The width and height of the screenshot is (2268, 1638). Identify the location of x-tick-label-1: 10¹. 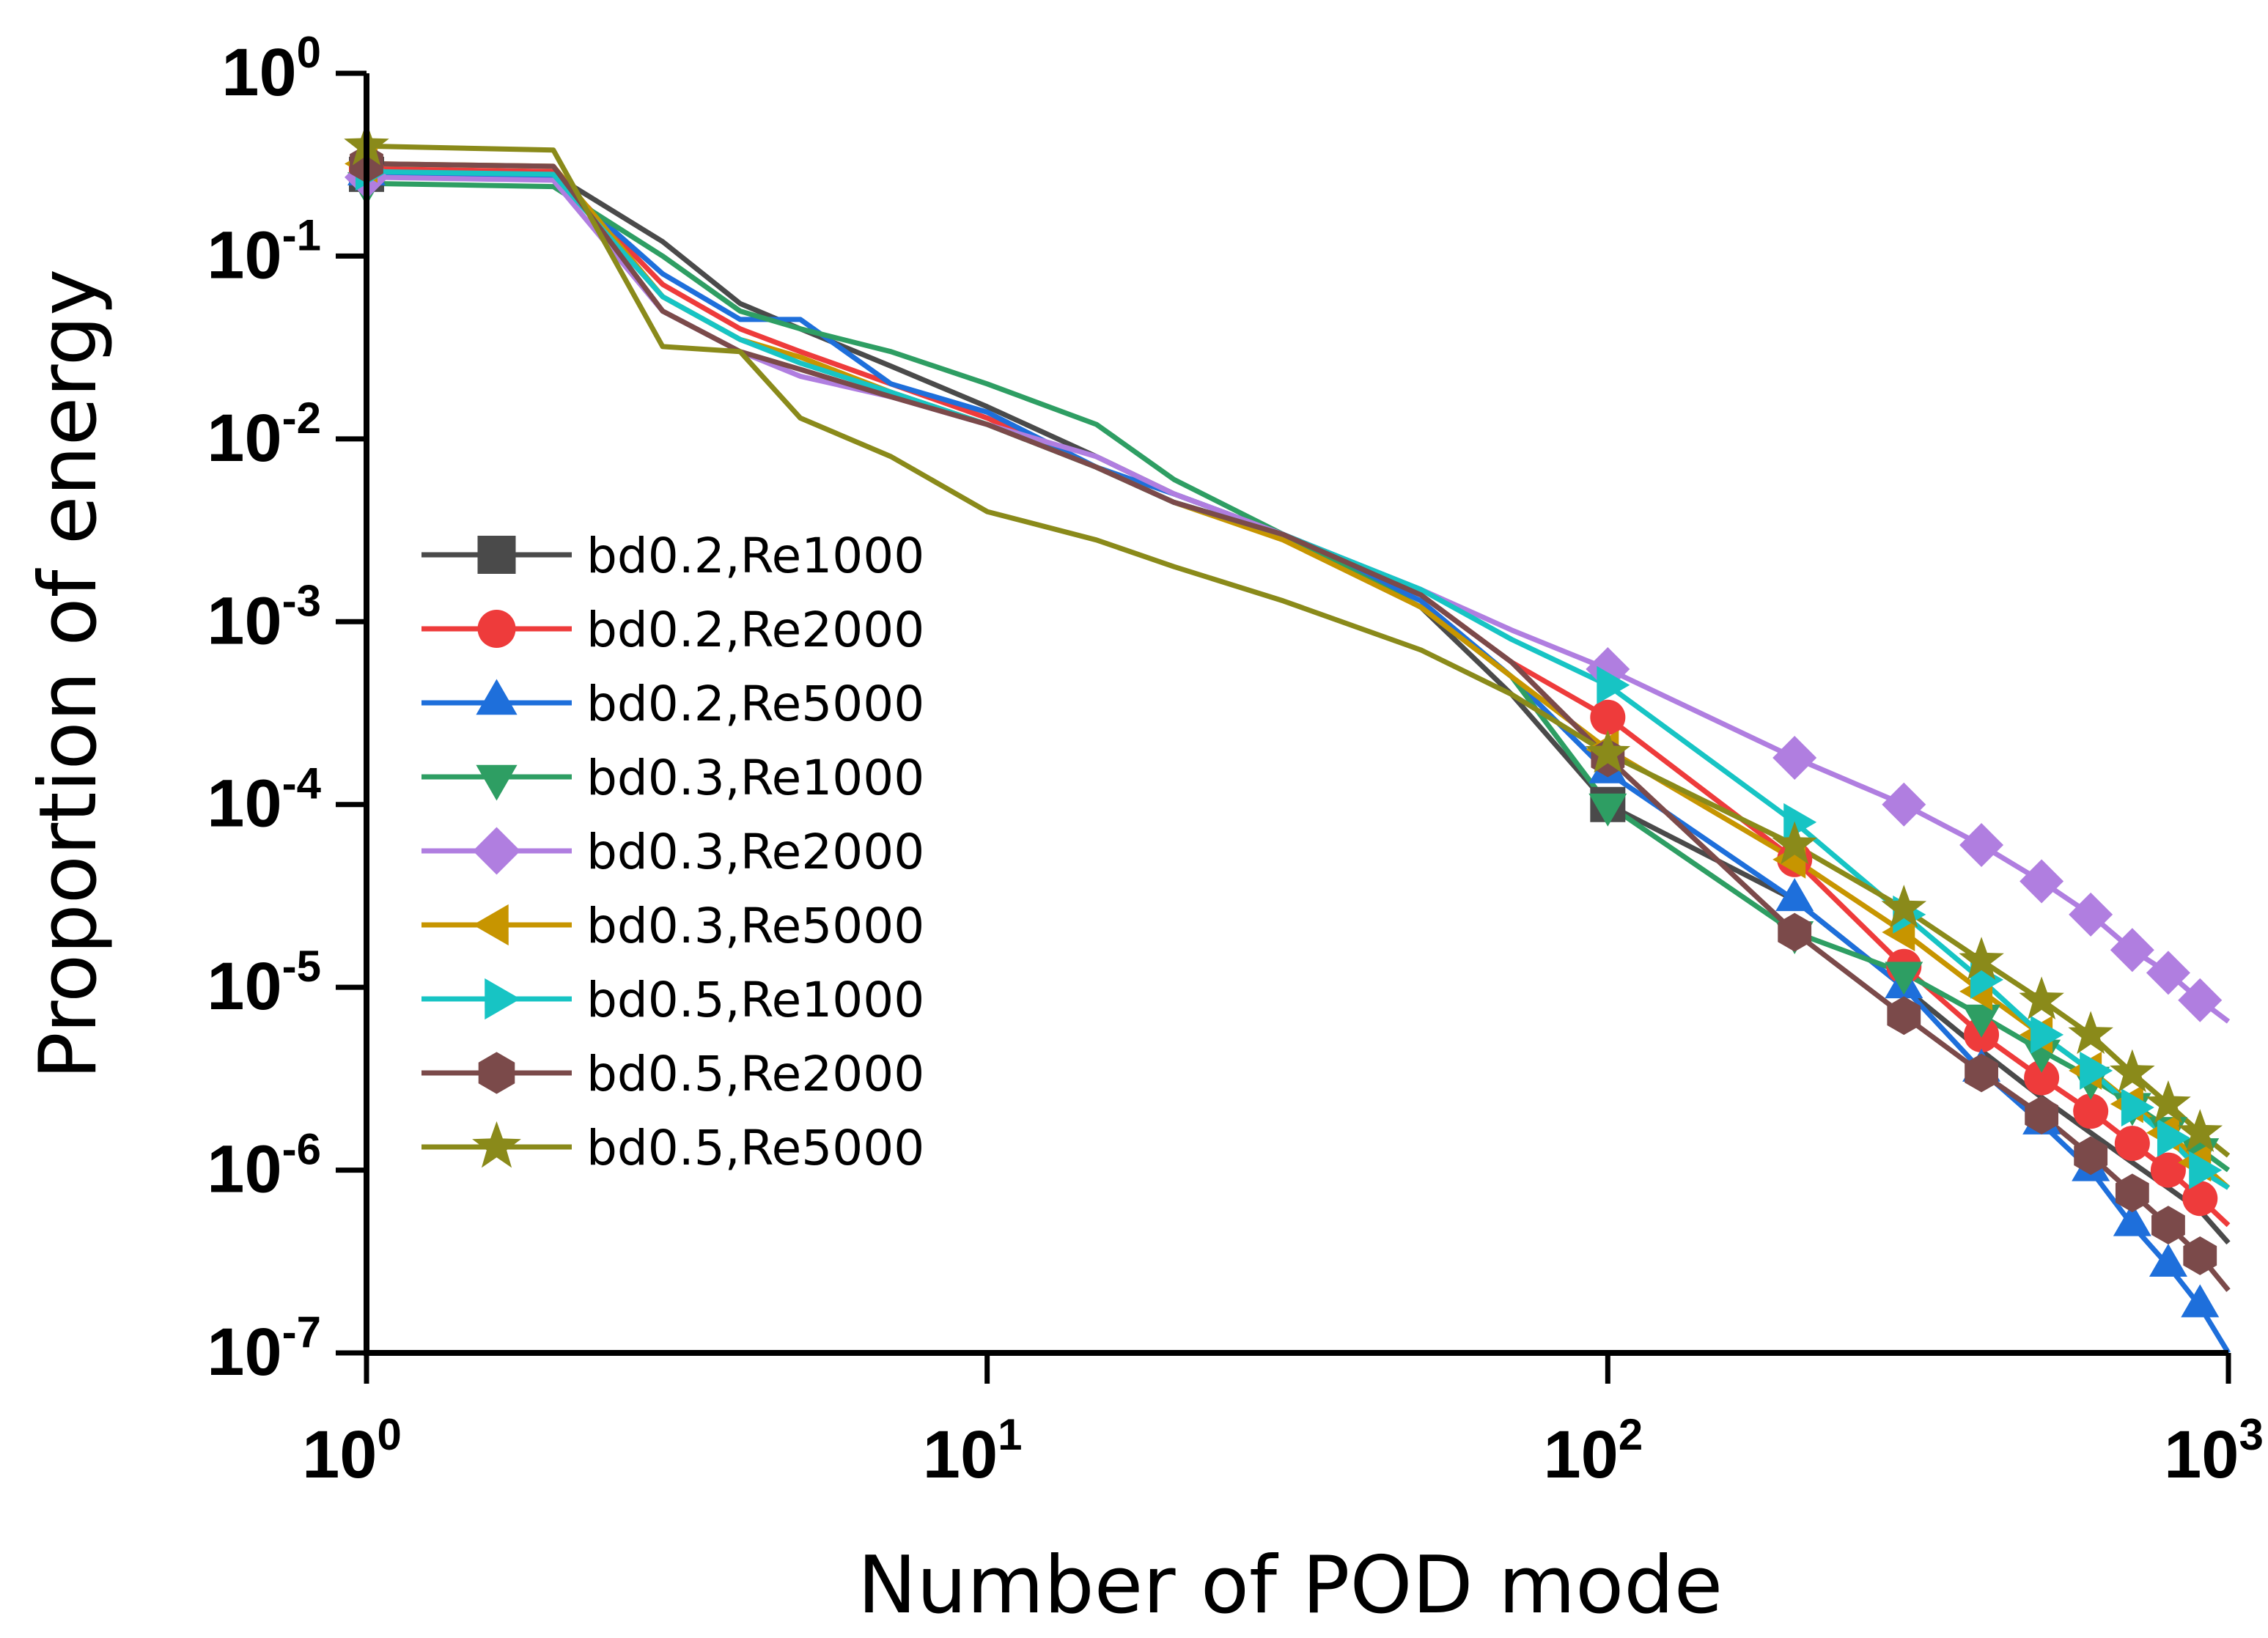
(973, 1451).